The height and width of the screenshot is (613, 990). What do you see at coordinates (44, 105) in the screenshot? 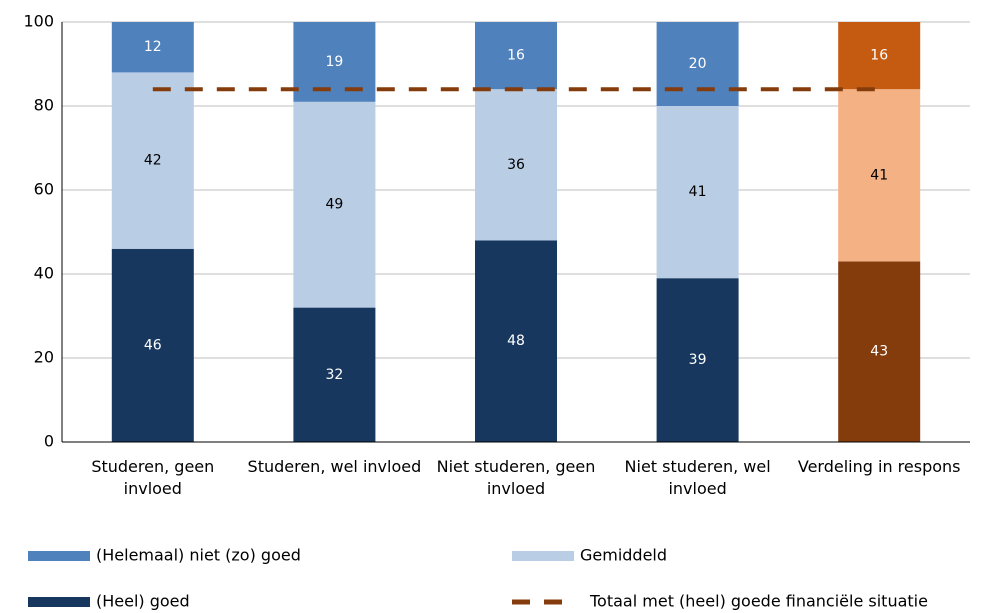
I see `y-tick-label: 80` at bounding box center [44, 105].